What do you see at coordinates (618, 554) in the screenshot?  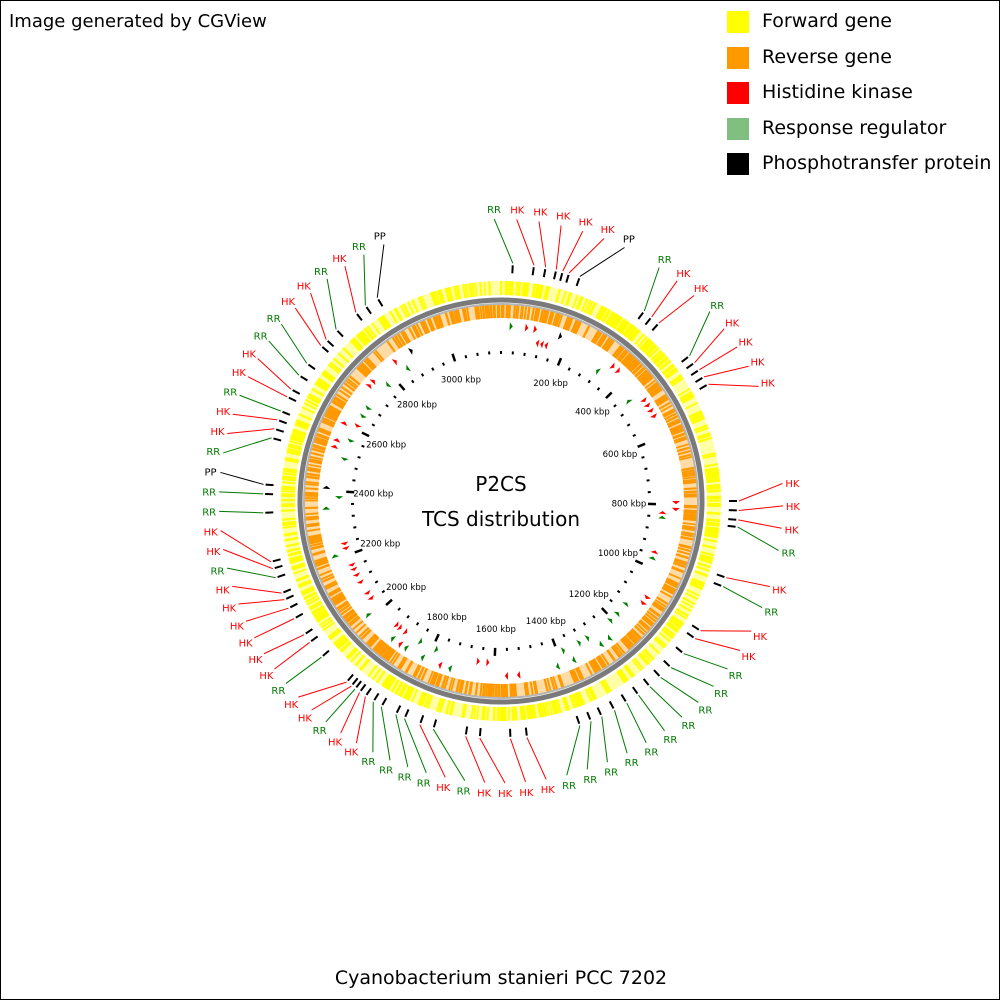 I see `tick-label: 1000 kbp` at bounding box center [618, 554].